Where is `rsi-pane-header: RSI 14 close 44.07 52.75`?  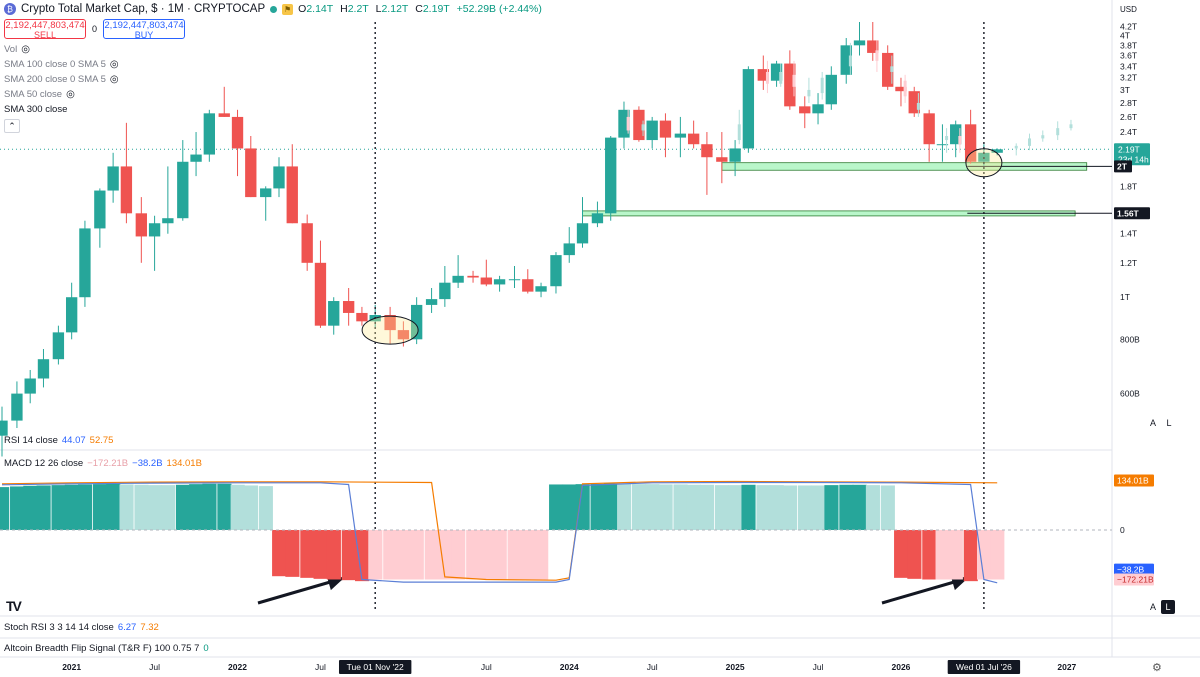 rsi-pane-header: RSI 14 close 44.07 52.75 is located at coordinates (59, 440).